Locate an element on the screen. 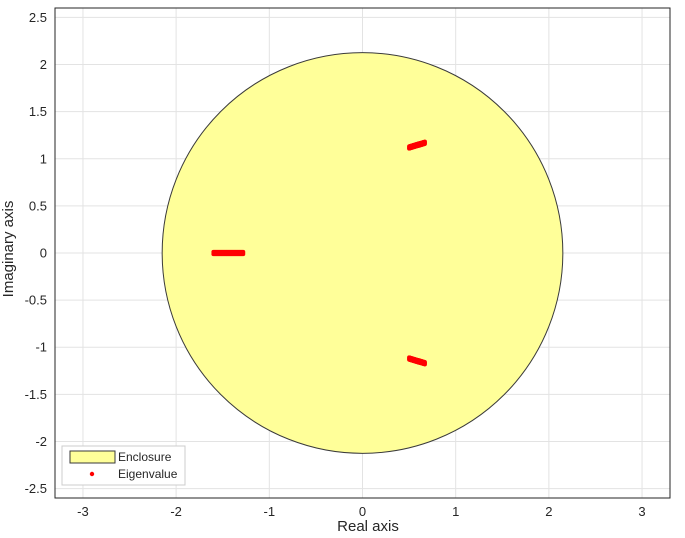  y-tick-labels: -2.5 -2 -1.5 -1 -0.5 0 0.5 1 1.5 2 2.5 is located at coordinates (36, 253).